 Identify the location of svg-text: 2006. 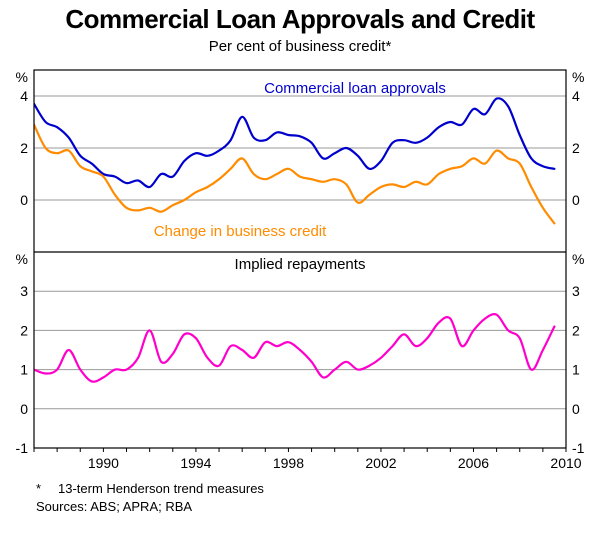
(473, 463).